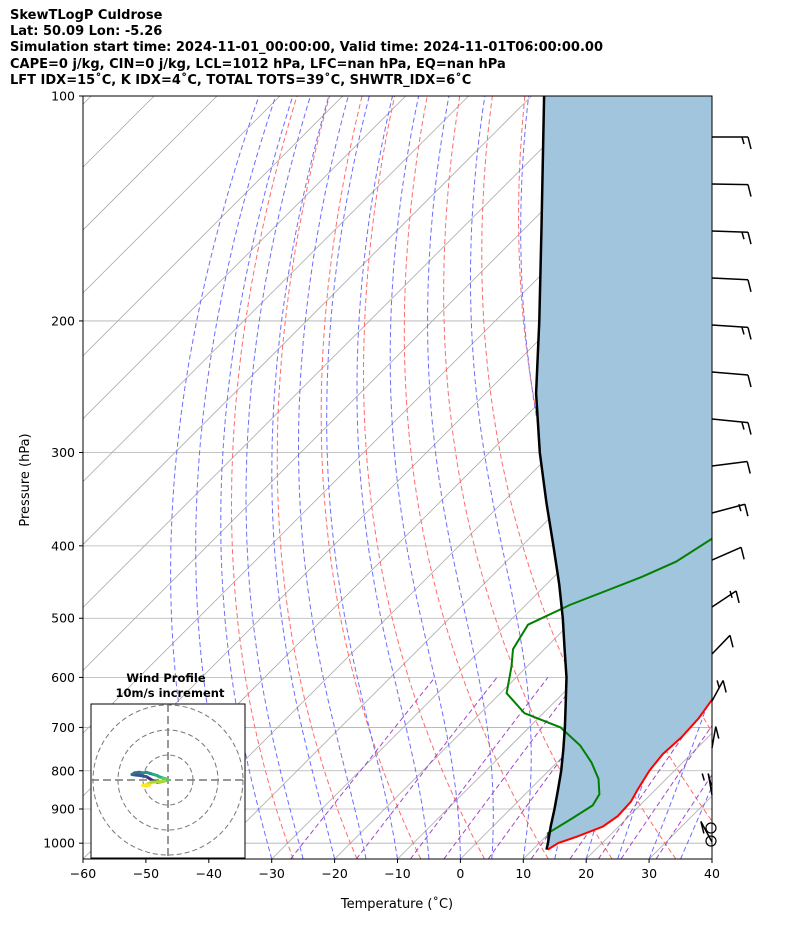 The height and width of the screenshot is (937, 794). I want to click on y-tick-label: 900, so click(63, 808).